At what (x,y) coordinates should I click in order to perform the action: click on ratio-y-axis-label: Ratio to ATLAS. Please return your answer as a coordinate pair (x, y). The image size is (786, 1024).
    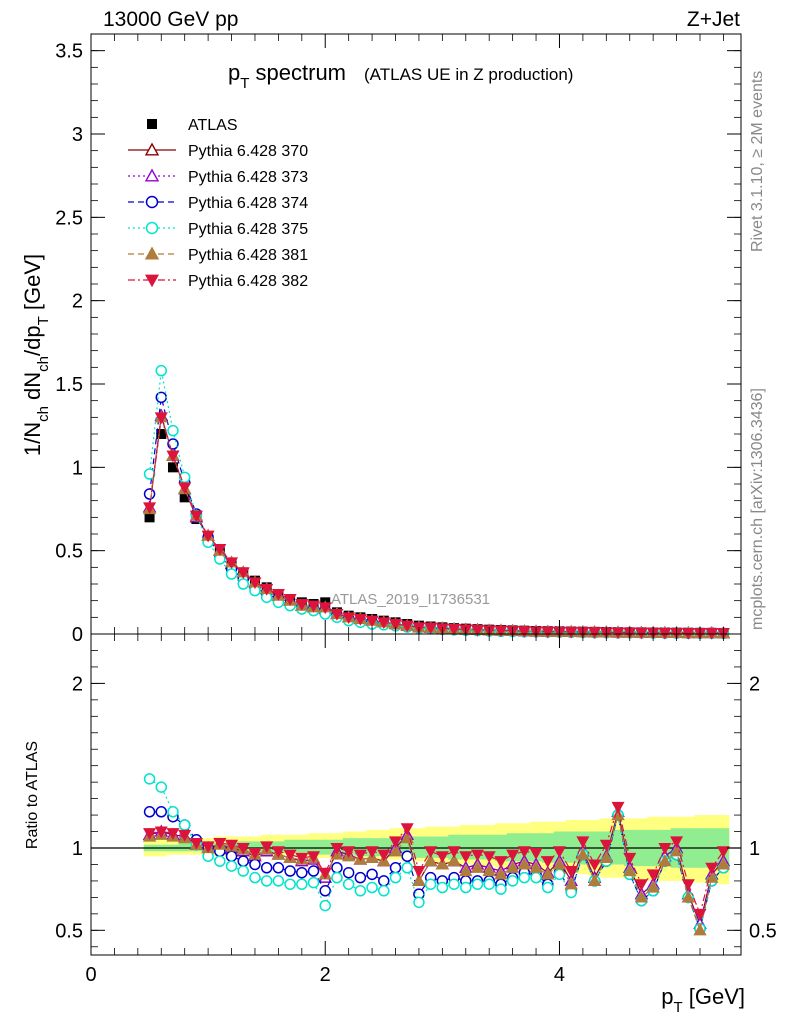
    Looking at the image, I should click on (32, 795).